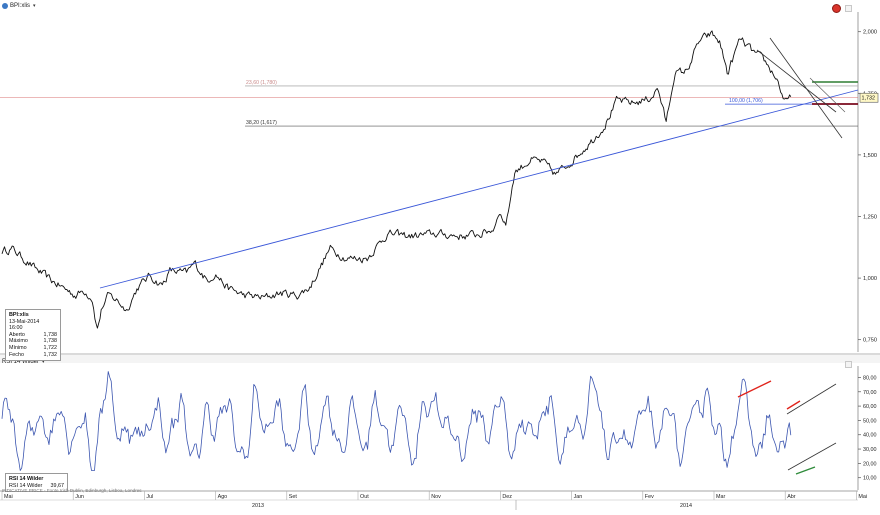  I want to click on instrument-selector: BPI:xlis ▾, so click(19, 6).